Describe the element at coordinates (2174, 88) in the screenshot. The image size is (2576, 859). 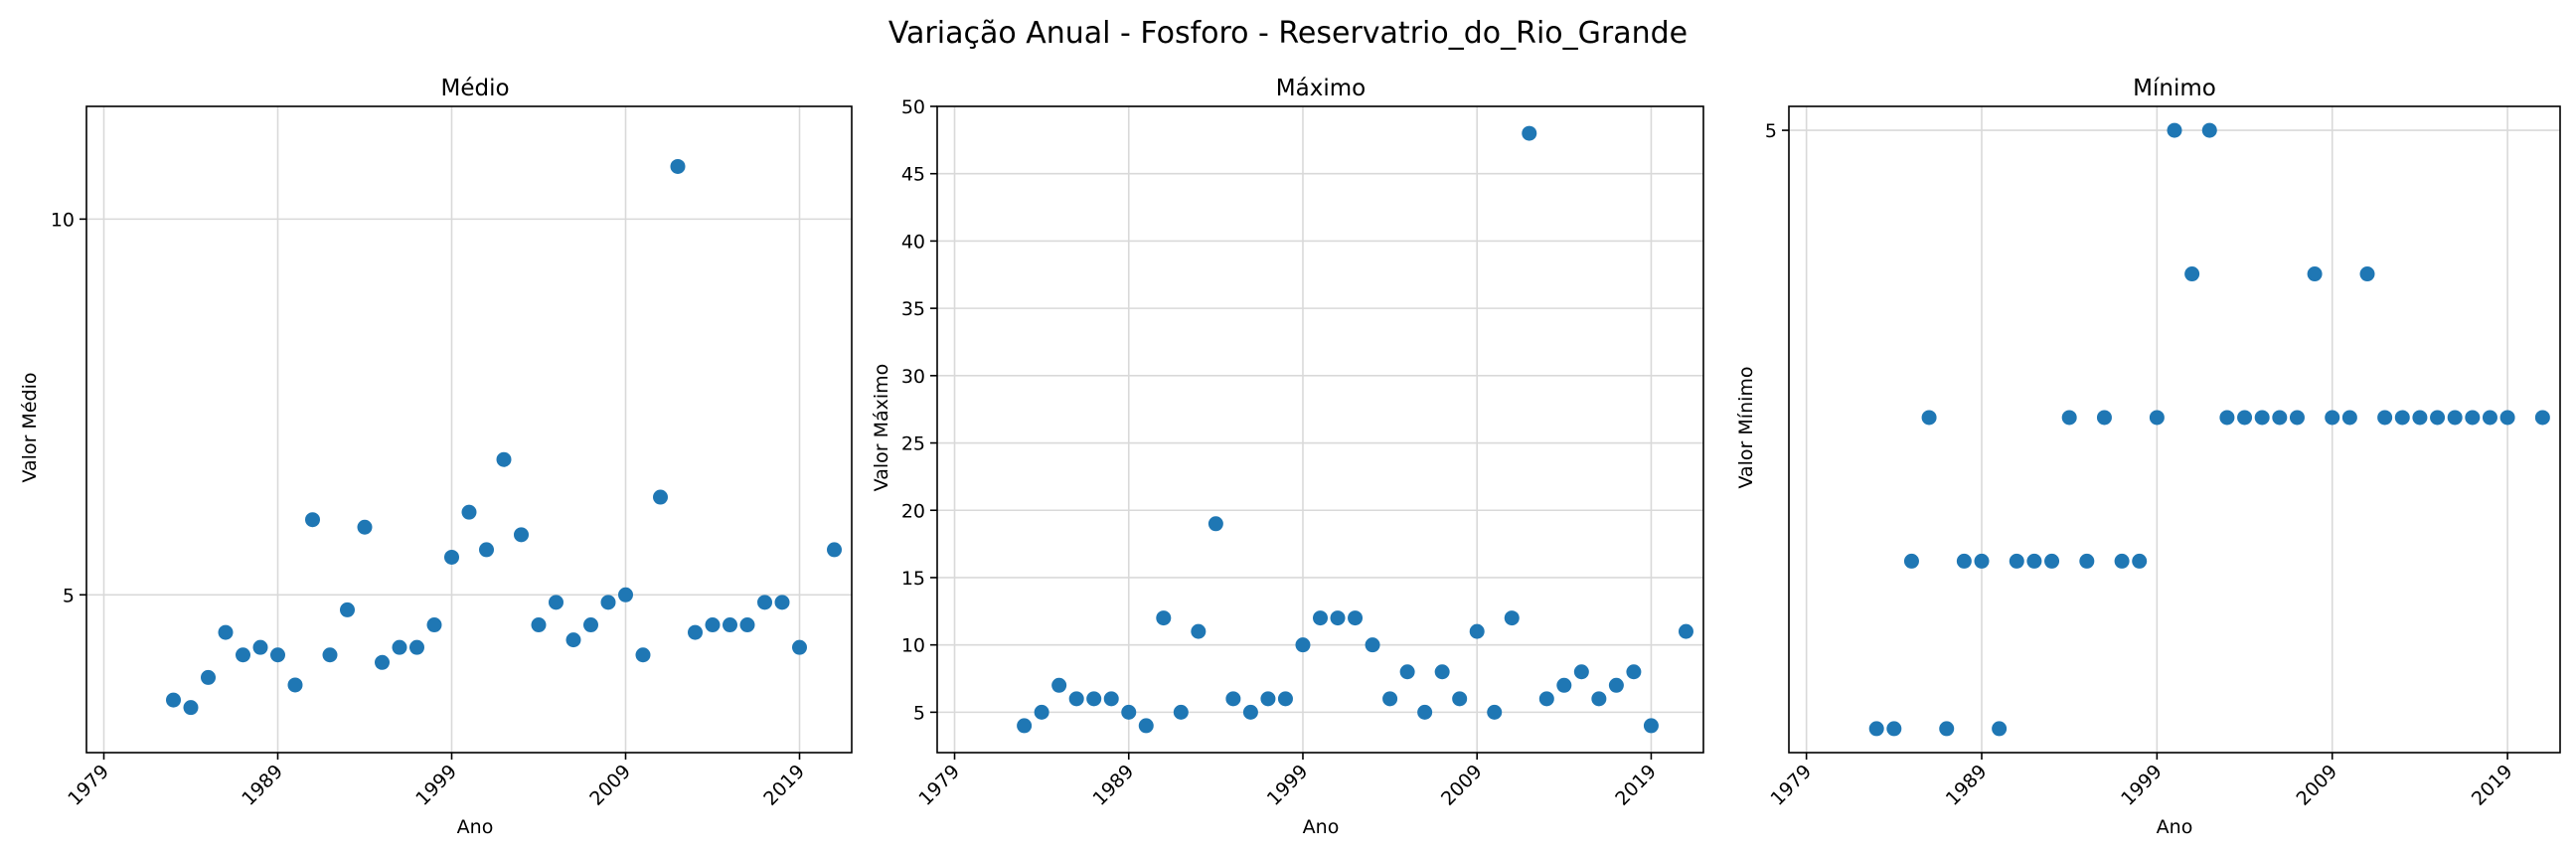
I see `panel-minimo-title: Mínimo` at that location.